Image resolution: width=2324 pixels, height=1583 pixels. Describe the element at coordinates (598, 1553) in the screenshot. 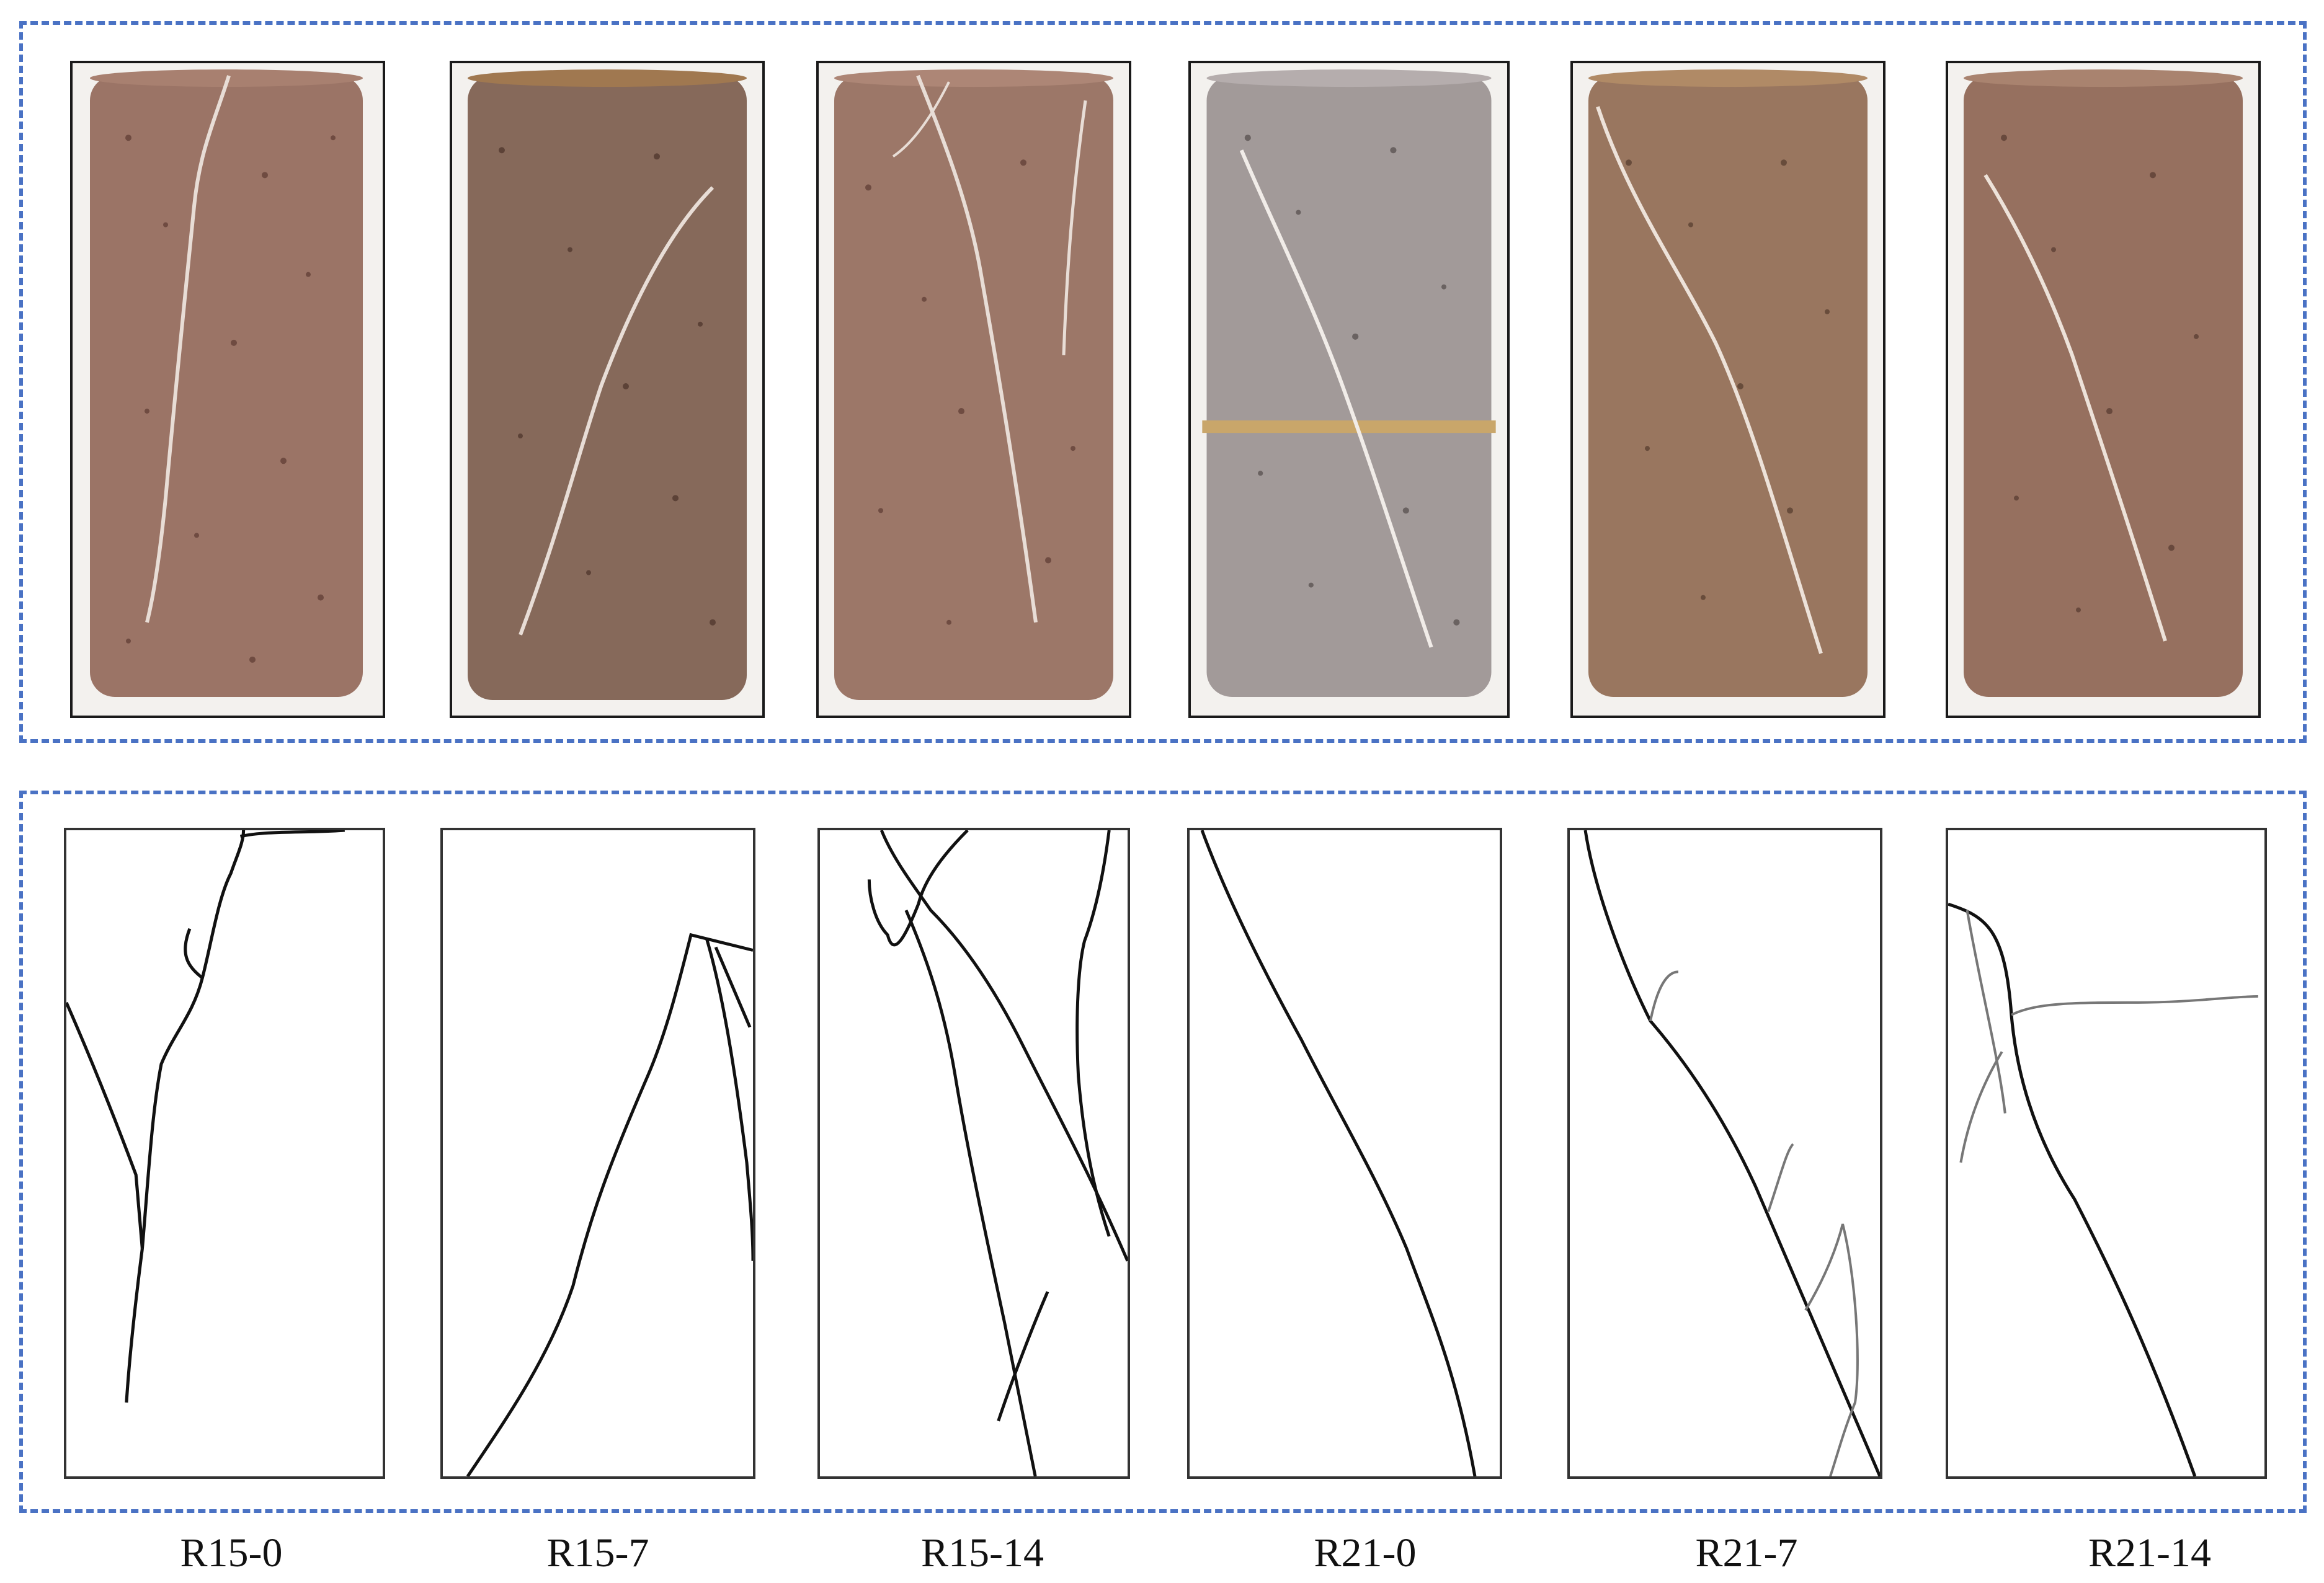

I see `specimen-label-r15-7: R15-7` at that location.